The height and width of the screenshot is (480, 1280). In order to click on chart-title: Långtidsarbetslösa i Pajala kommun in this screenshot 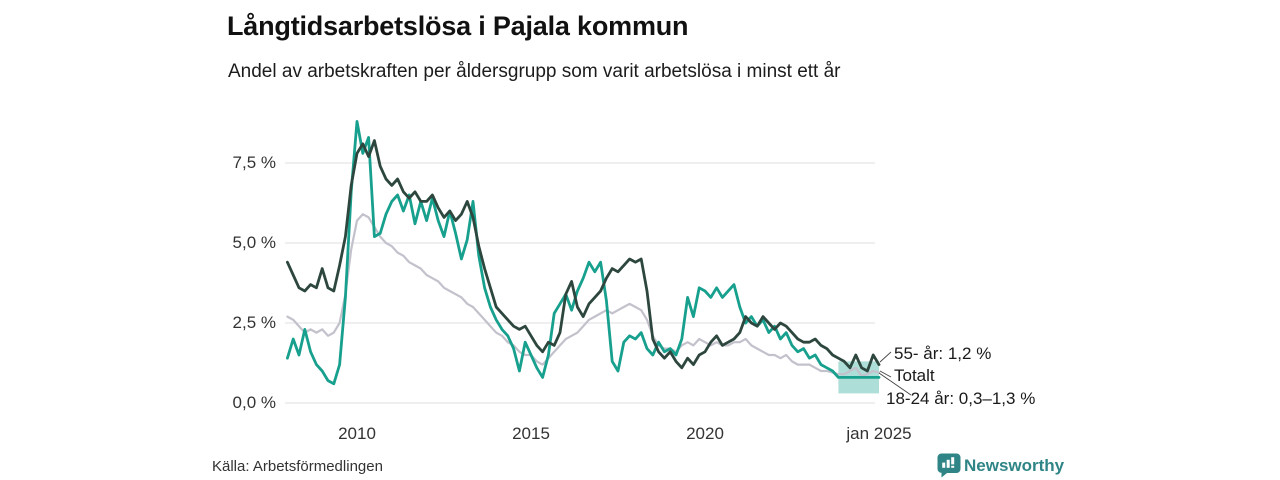, I will do `click(458, 26)`.